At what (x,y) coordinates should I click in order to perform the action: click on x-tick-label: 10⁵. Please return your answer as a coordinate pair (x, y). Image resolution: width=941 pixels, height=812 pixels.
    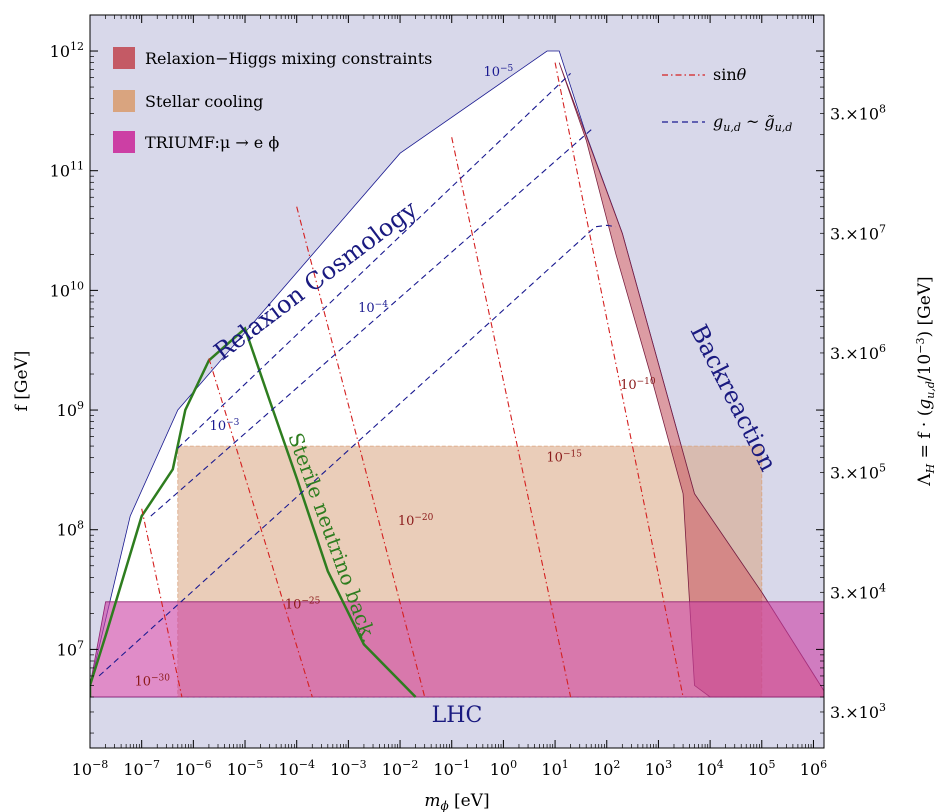
    Looking at the image, I should click on (761, 768).